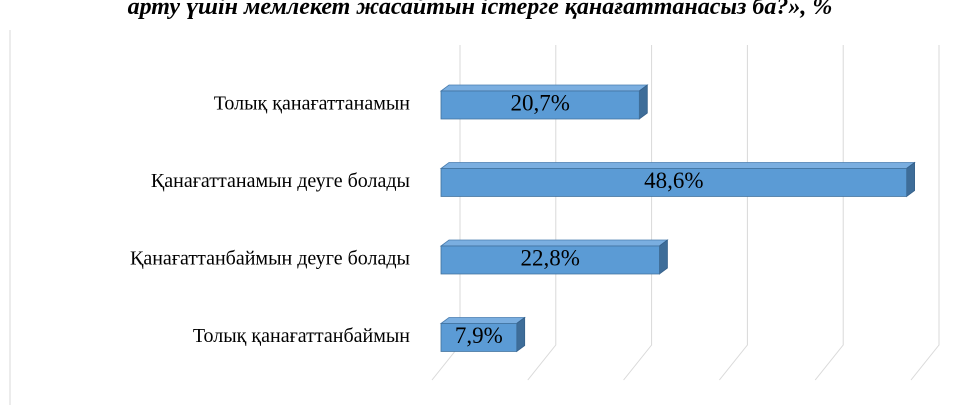  What do you see at coordinates (270, 259) in the screenshot?
I see `category-label: Қанағаттанбаймын деуге болады` at bounding box center [270, 259].